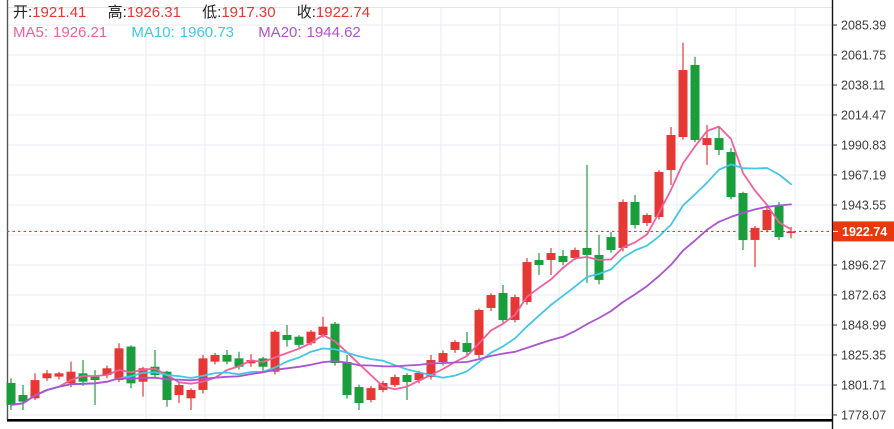 The height and width of the screenshot is (429, 894). What do you see at coordinates (863, 266) in the screenshot?
I see `y-axis-label: 1896.27` at bounding box center [863, 266].